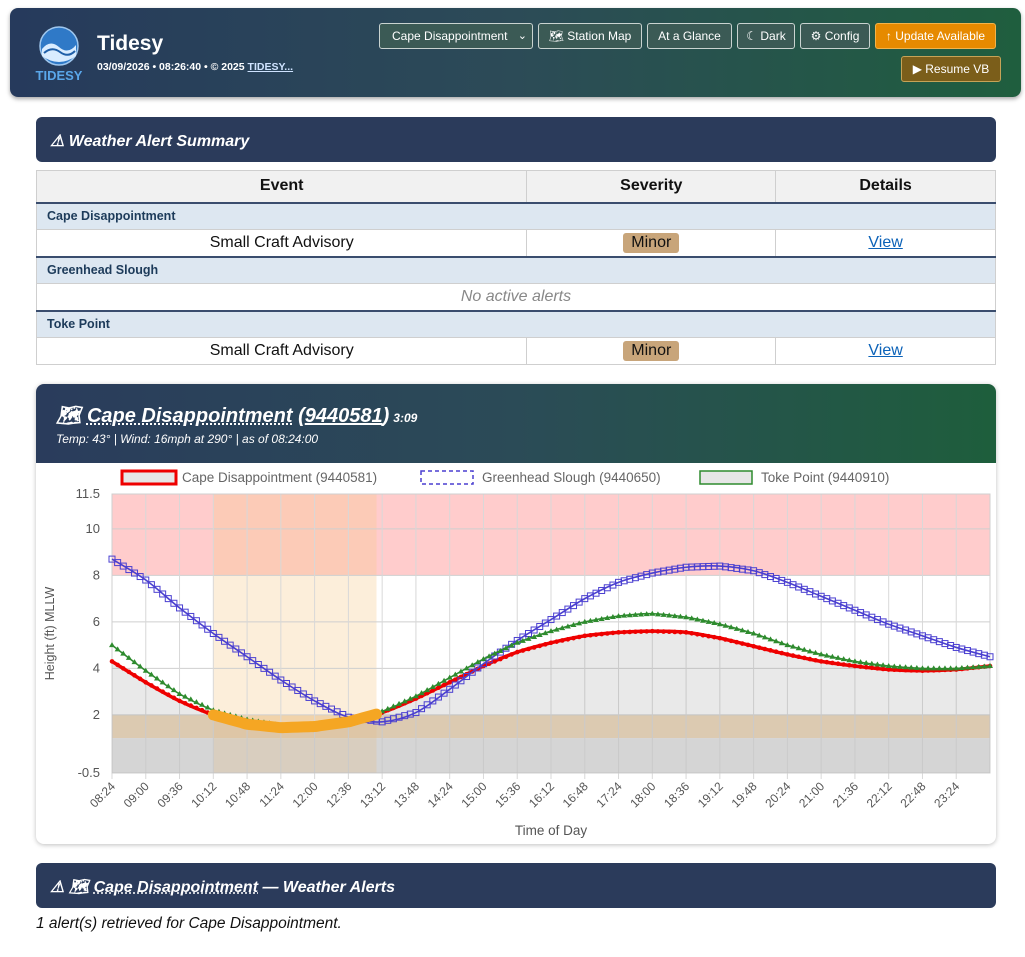  What do you see at coordinates (651, 243) in the screenshot?
I see `severity-cell: Minor` at bounding box center [651, 243].